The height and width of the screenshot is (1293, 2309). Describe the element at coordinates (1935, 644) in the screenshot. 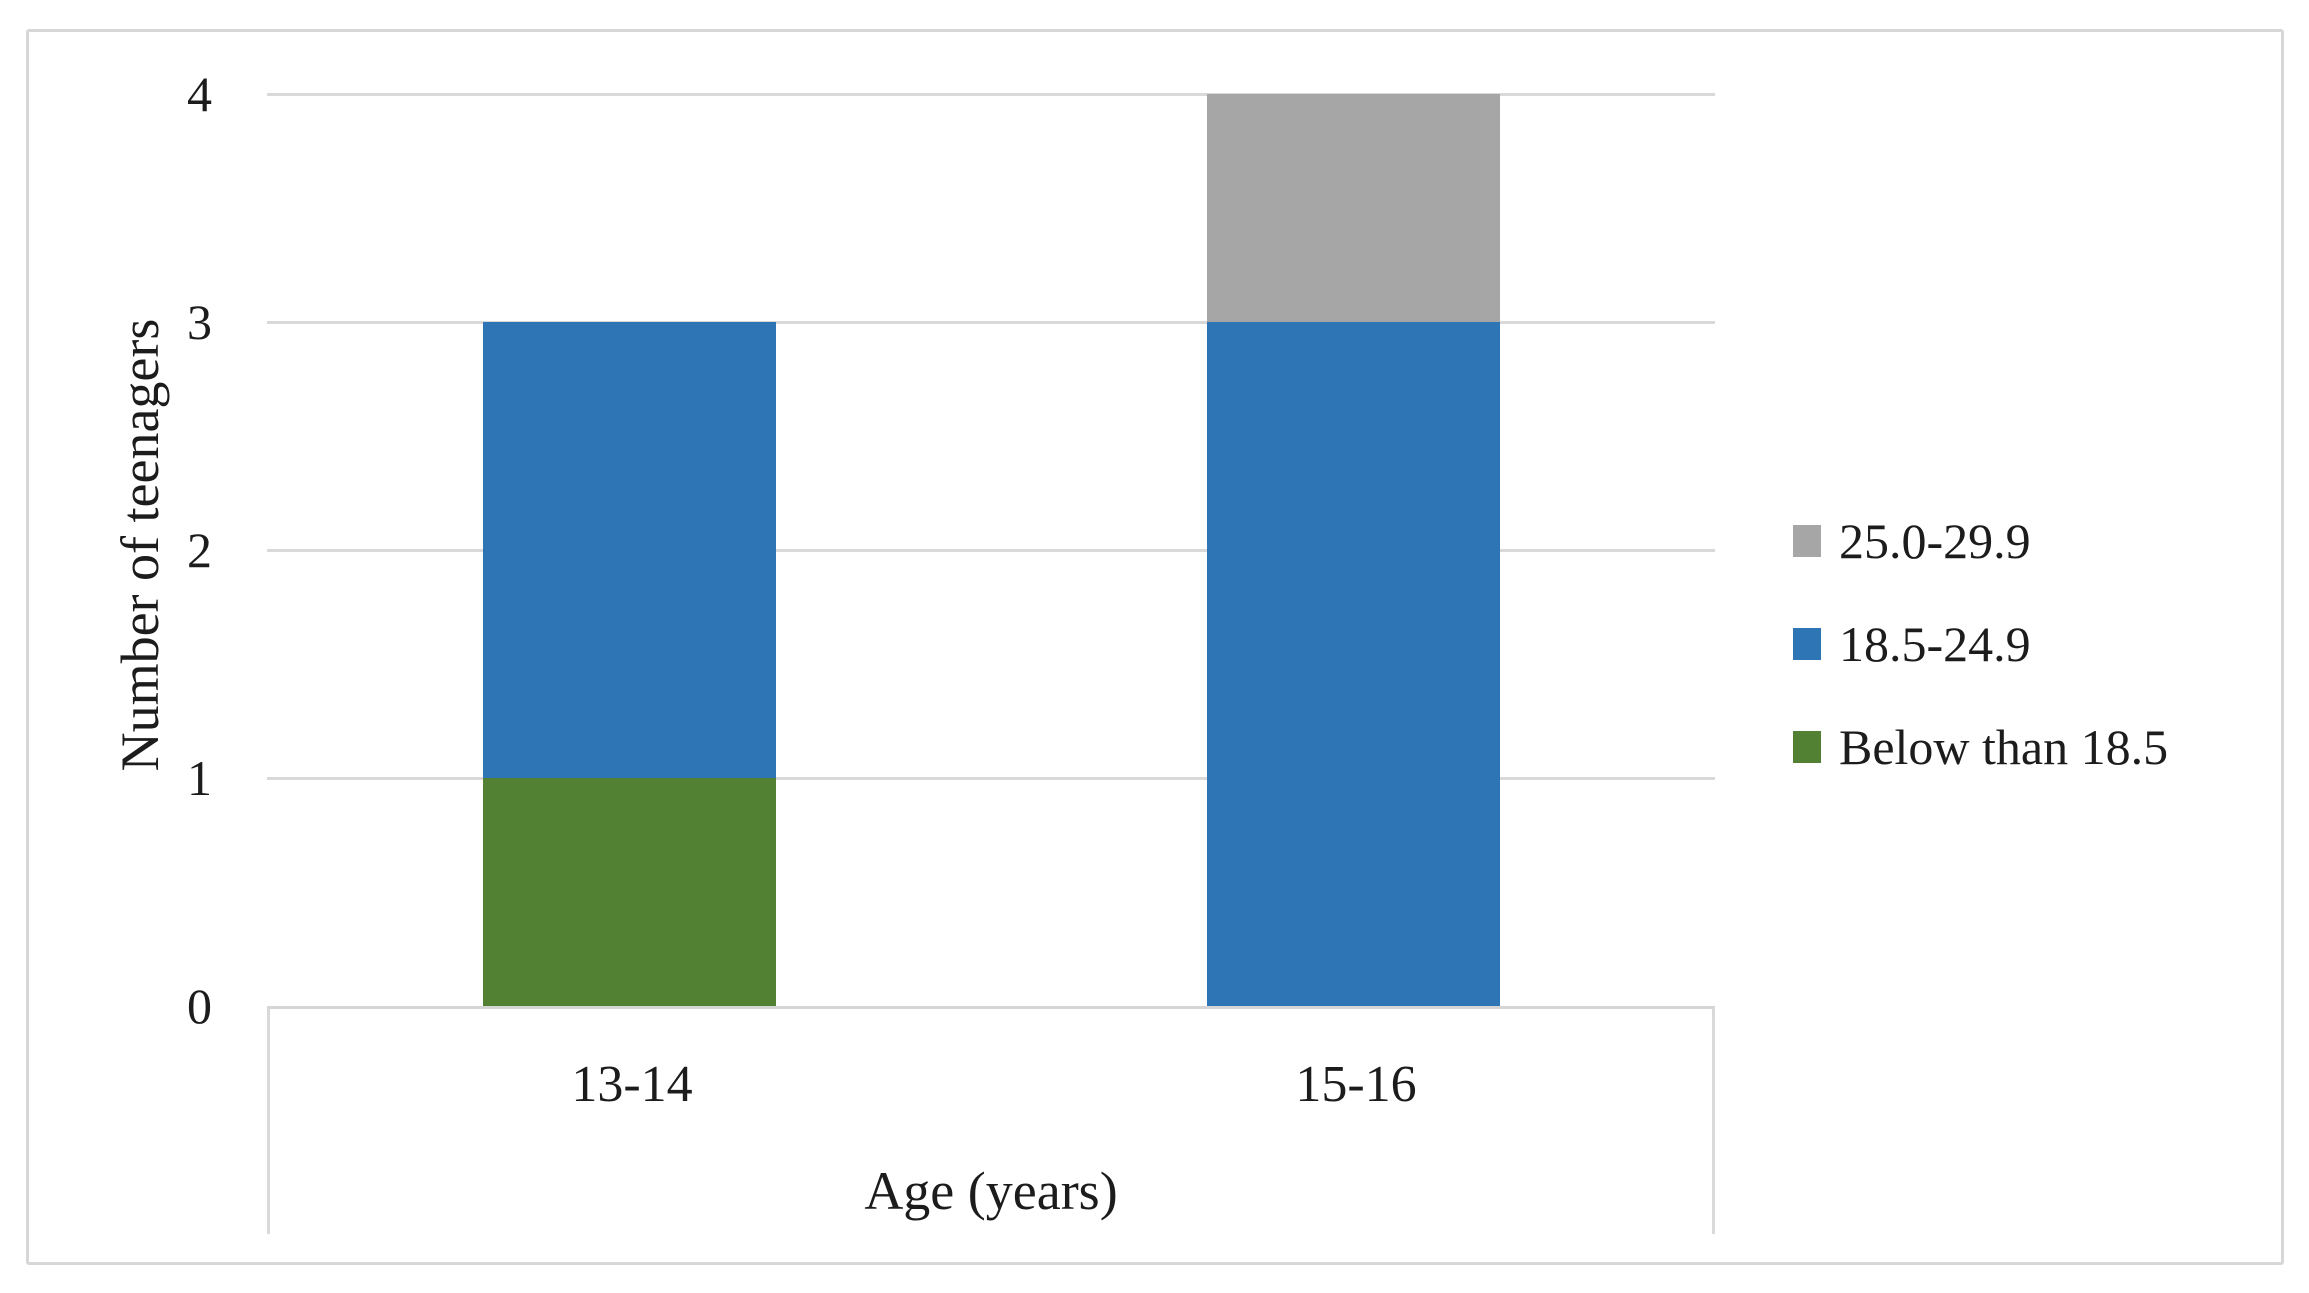

I see `legend-label: 18.5-24.9` at that location.